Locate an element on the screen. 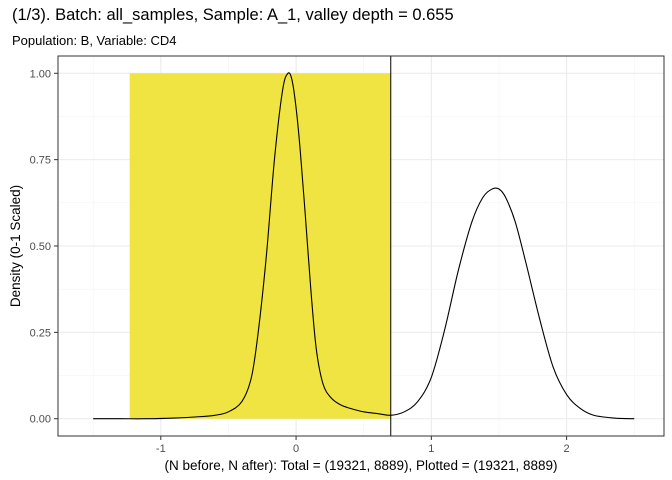  y-tick-label: 0.25 is located at coordinates (40, 333).